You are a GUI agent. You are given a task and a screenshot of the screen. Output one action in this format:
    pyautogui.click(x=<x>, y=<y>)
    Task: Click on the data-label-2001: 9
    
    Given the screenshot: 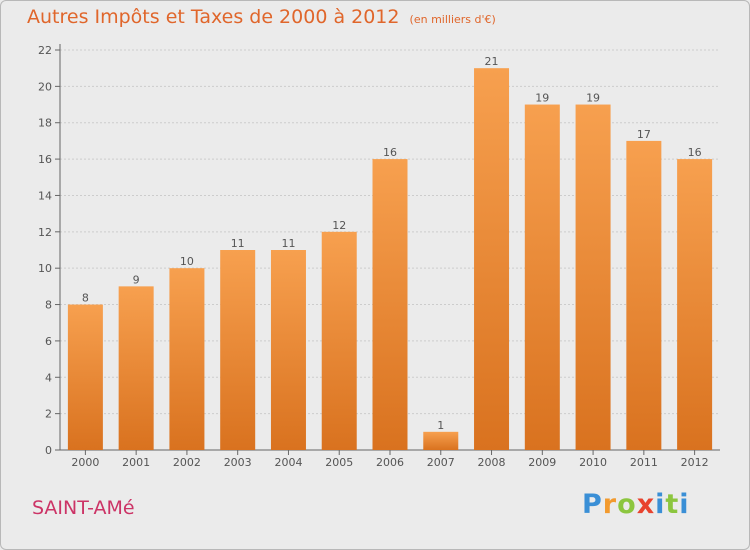 What is the action you would take?
    pyautogui.click(x=136, y=279)
    